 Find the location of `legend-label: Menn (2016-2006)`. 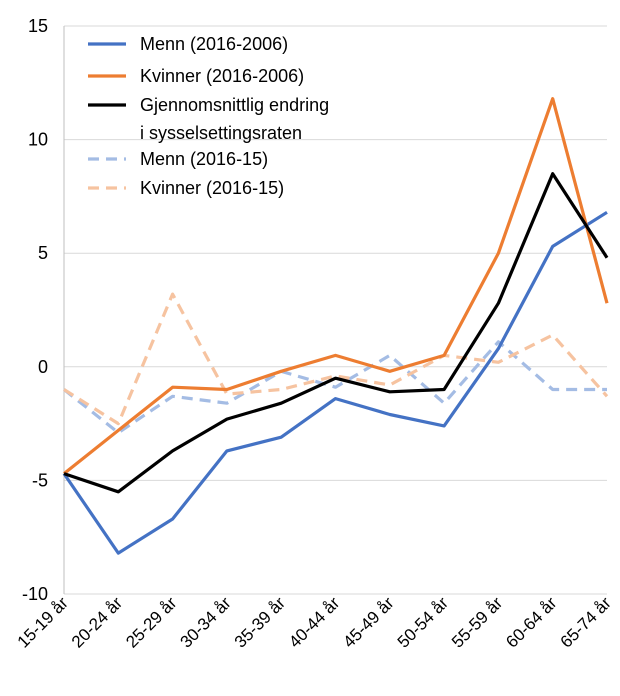

legend-label: Menn (2016-2006) is located at coordinates (214, 44).